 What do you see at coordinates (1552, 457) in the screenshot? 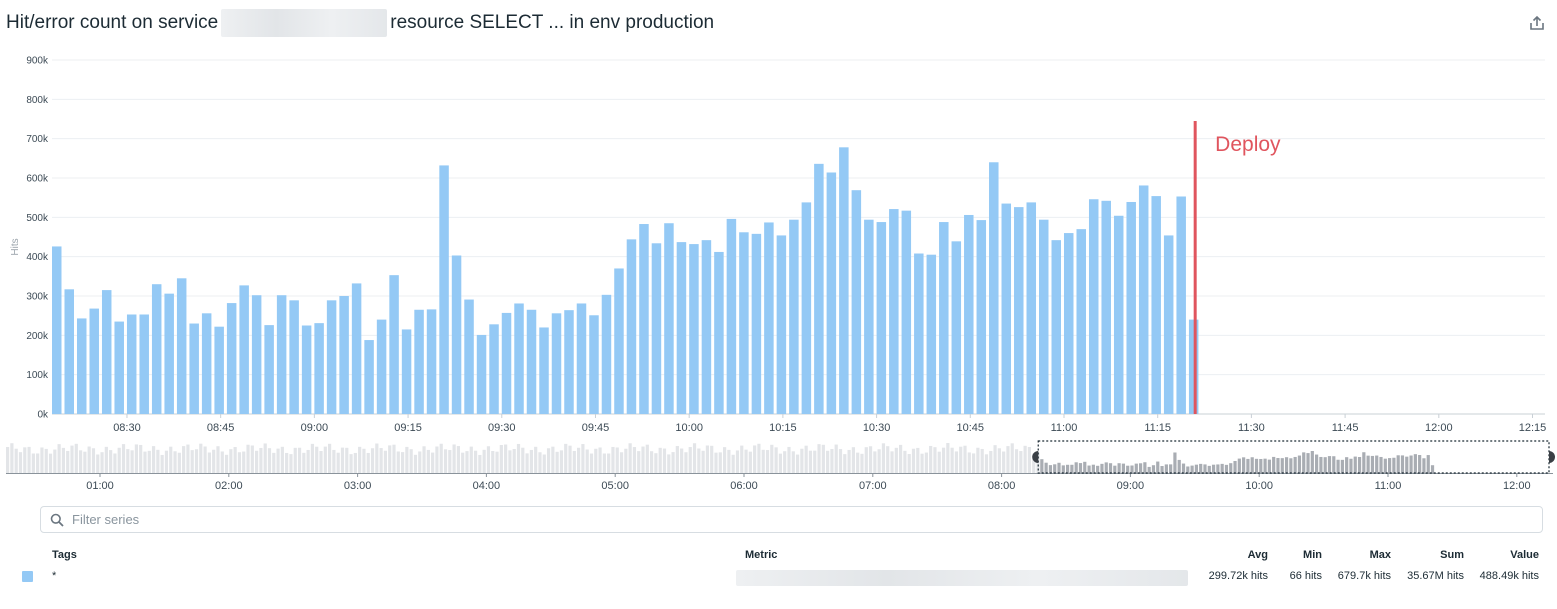
I see `overview-right-handle` at bounding box center [1552, 457].